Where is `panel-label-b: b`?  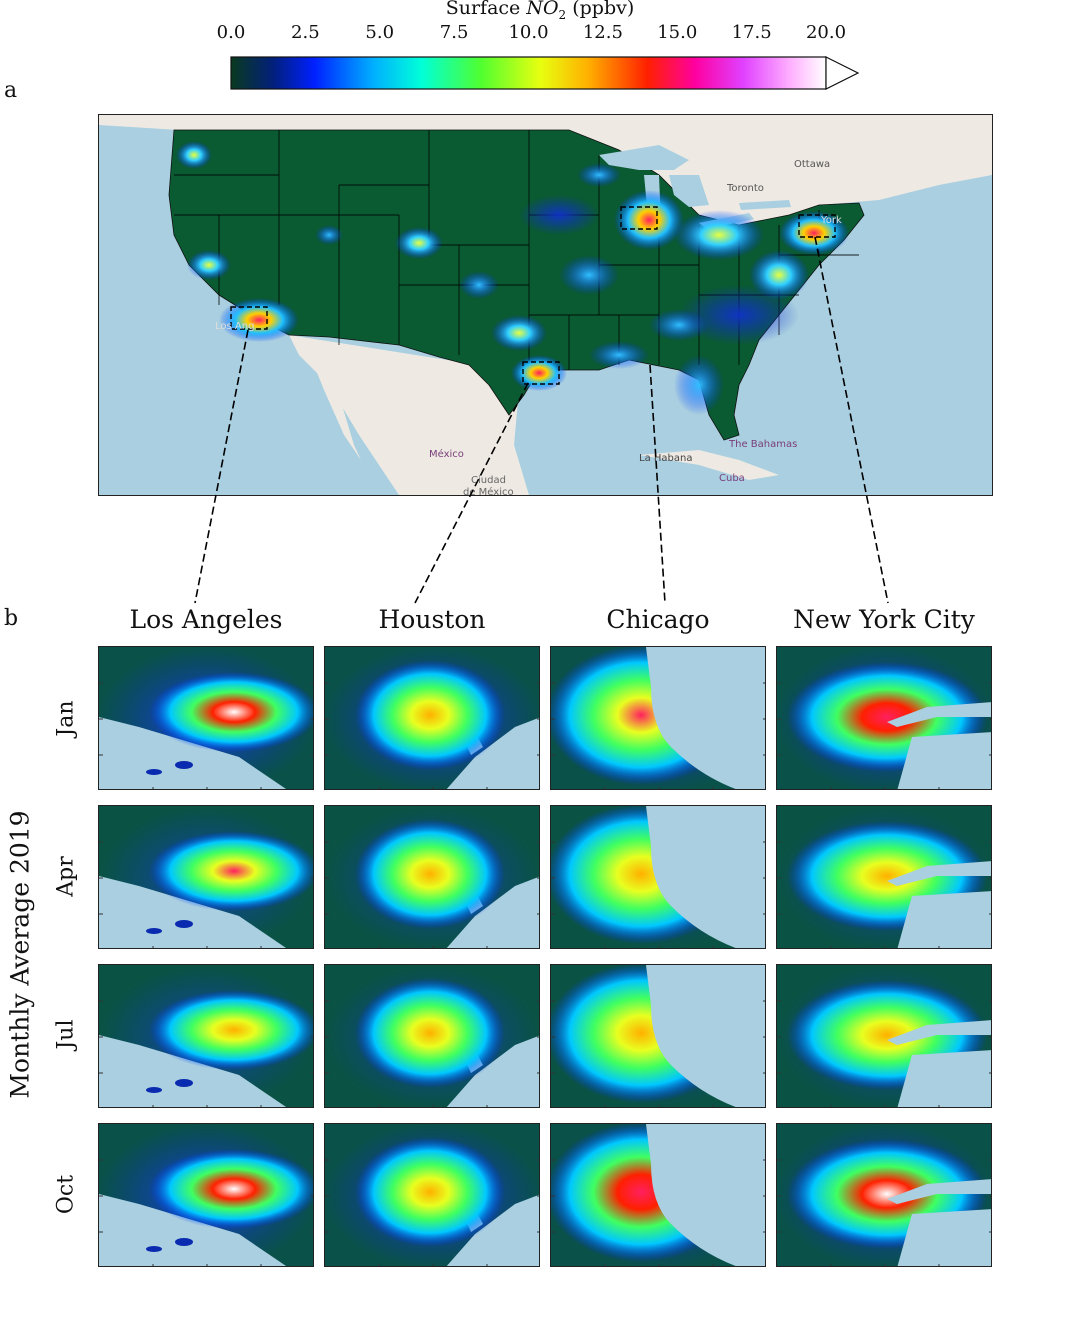
panel-label-b: b is located at coordinates (11, 618).